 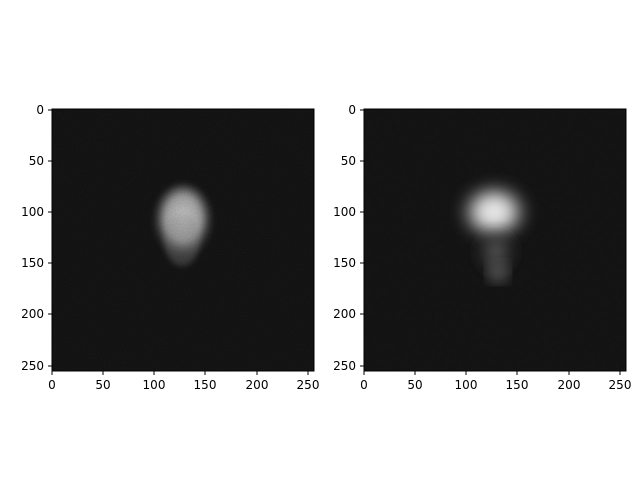 I want to click on right-ytick-labels: 0 50 100 150 200 250, so click(x=344, y=238).